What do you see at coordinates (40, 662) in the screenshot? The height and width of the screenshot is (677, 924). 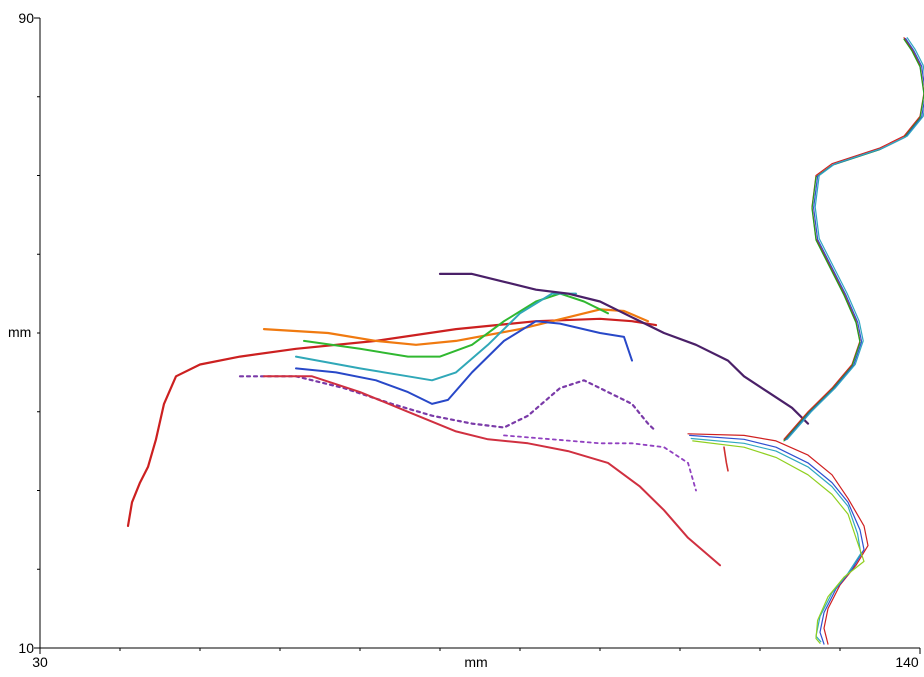 I see `x-tick-label-min: 30` at bounding box center [40, 662].